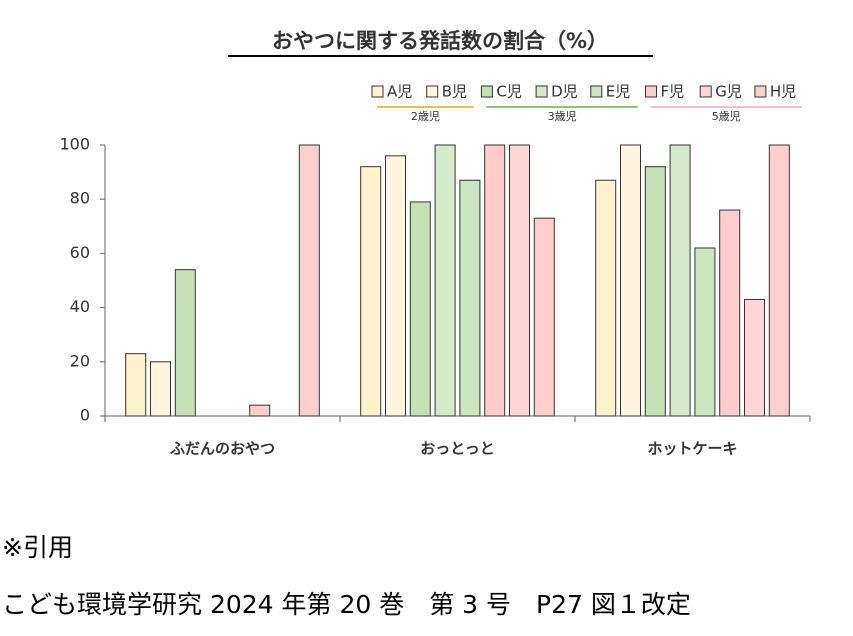 The height and width of the screenshot is (636, 853). Describe the element at coordinates (692, 449) in the screenshot. I see `x-tick-label: ホットケーキ` at that location.